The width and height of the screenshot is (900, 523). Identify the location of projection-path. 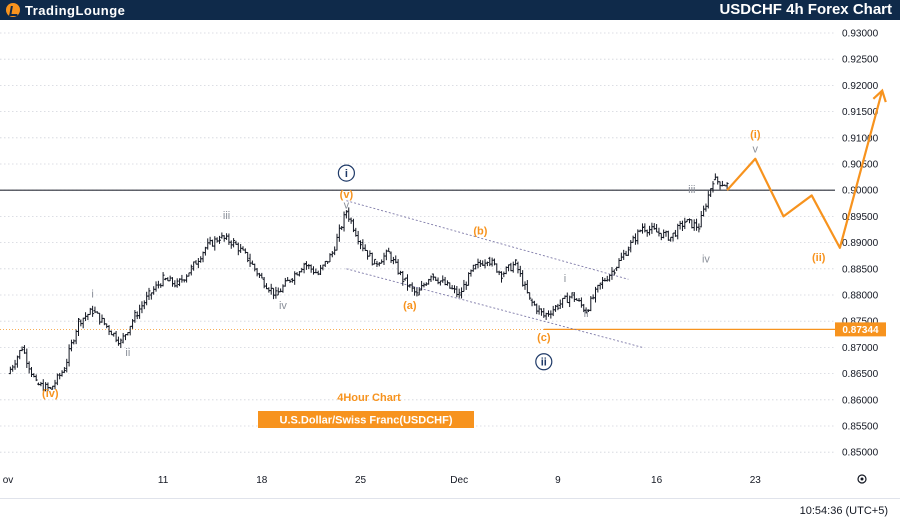
(806, 168).